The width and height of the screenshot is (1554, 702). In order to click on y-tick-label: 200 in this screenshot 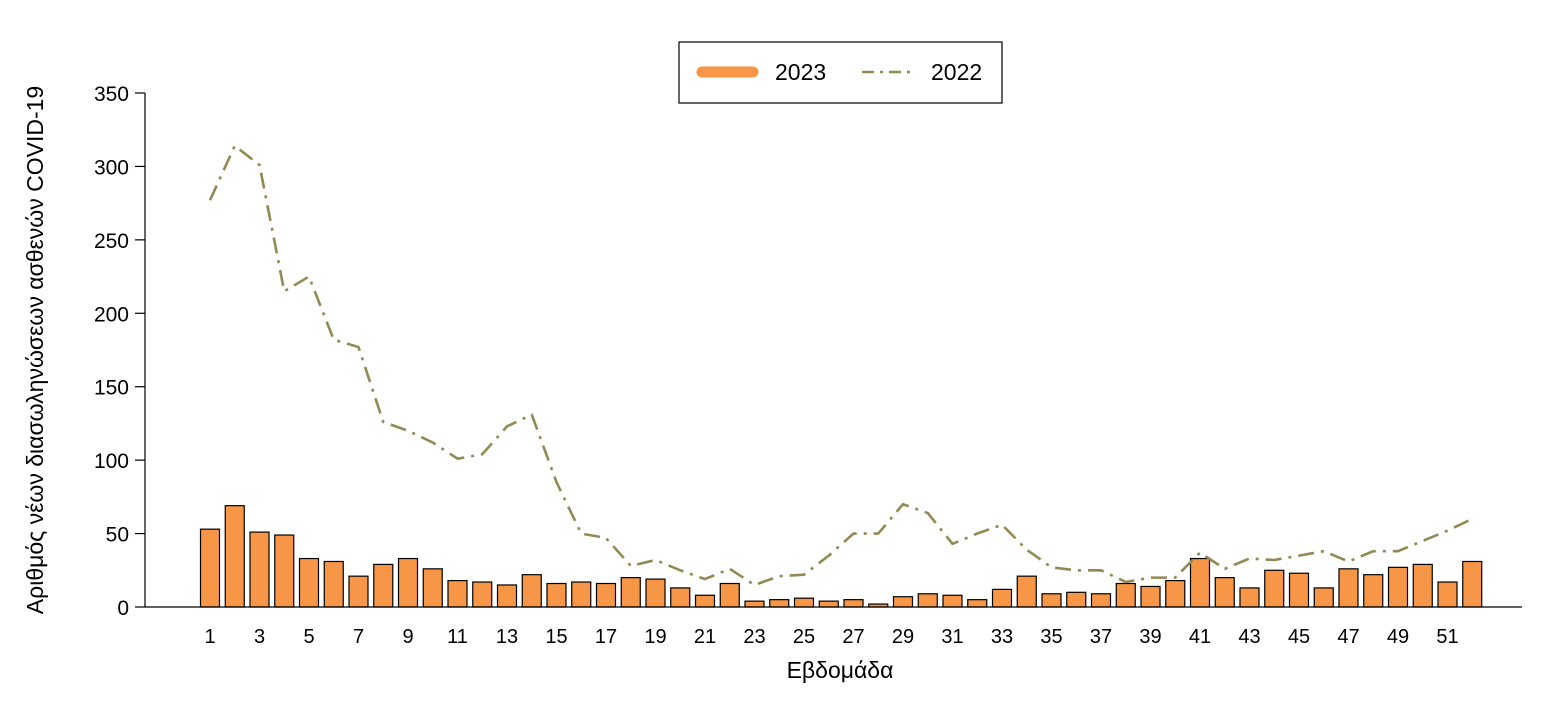, I will do `click(111, 314)`.